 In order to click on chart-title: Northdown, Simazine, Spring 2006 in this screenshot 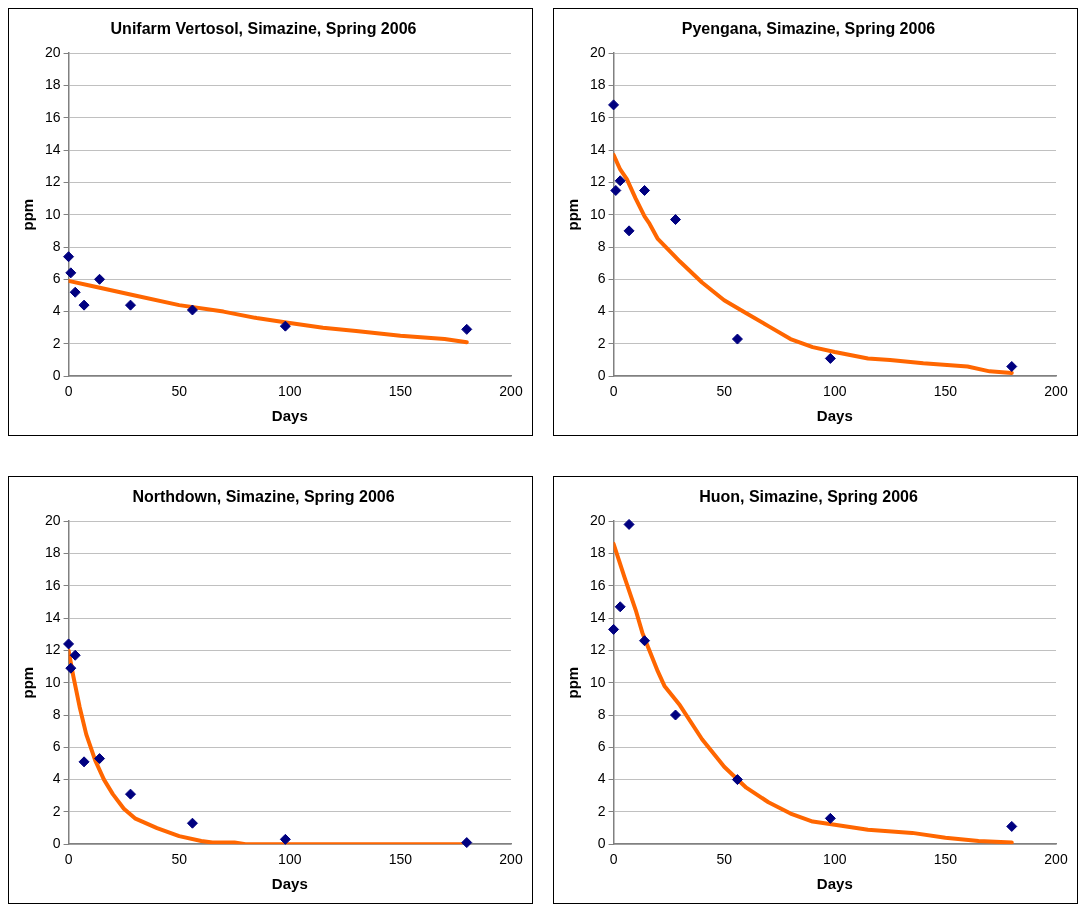, I will do `click(263, 497)`.